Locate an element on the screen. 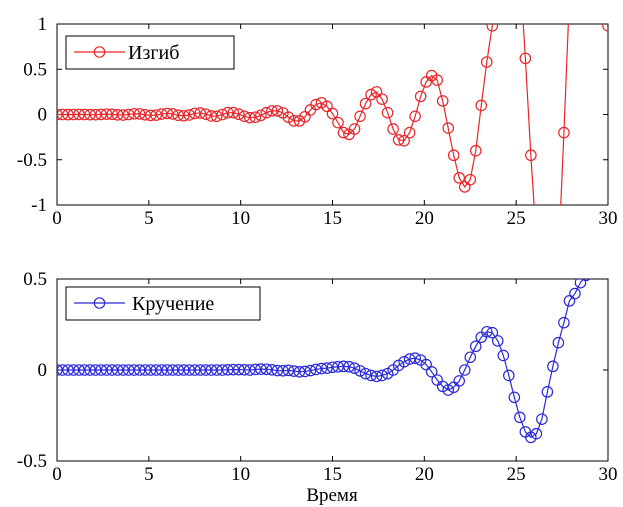  y-tick-labels: 0.5 0 -0.5 is located at coordinates (32, 370).